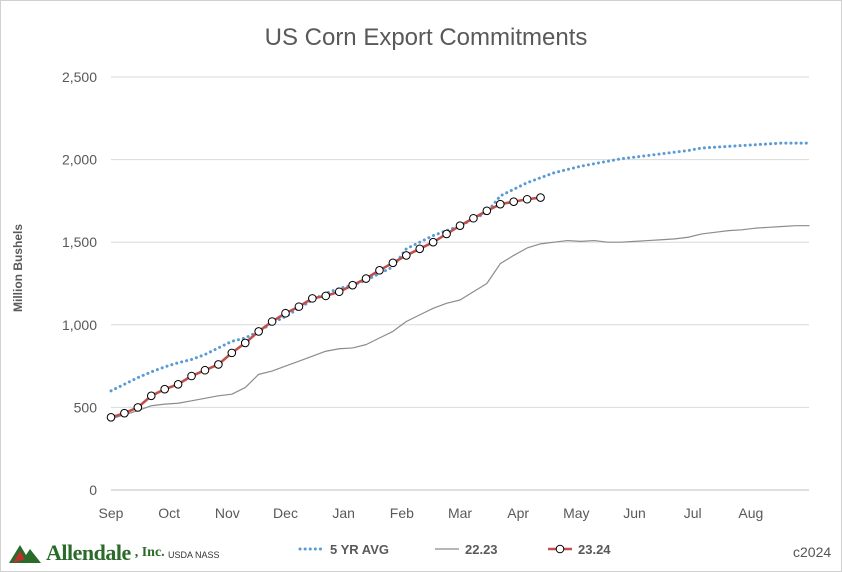 The height and width of the screenshot is (572, 842). I want to click on x-tick-label: Nov, so click(227, 513).